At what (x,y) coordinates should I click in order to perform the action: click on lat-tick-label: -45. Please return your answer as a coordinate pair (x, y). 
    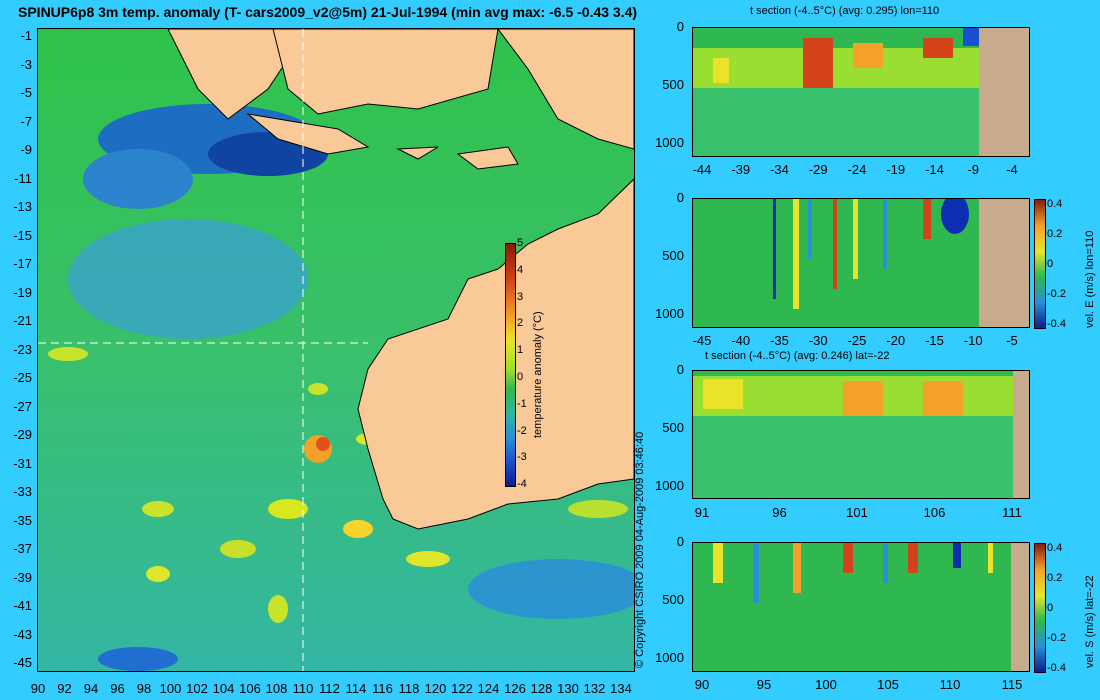
    Looking at the image, I should click on (22, 662).